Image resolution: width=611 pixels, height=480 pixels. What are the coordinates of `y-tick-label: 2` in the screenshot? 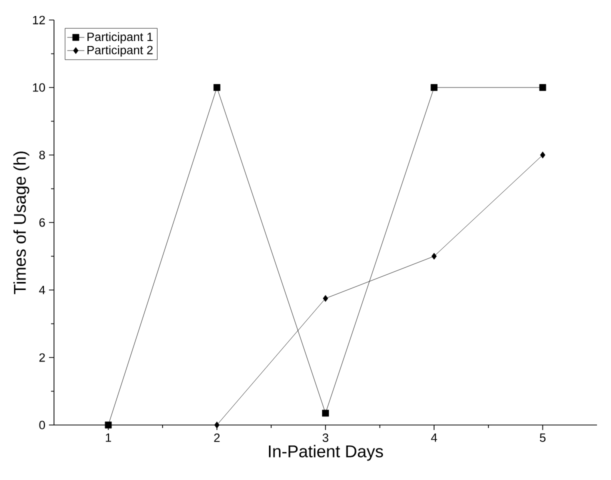 It's located at (42, 357).